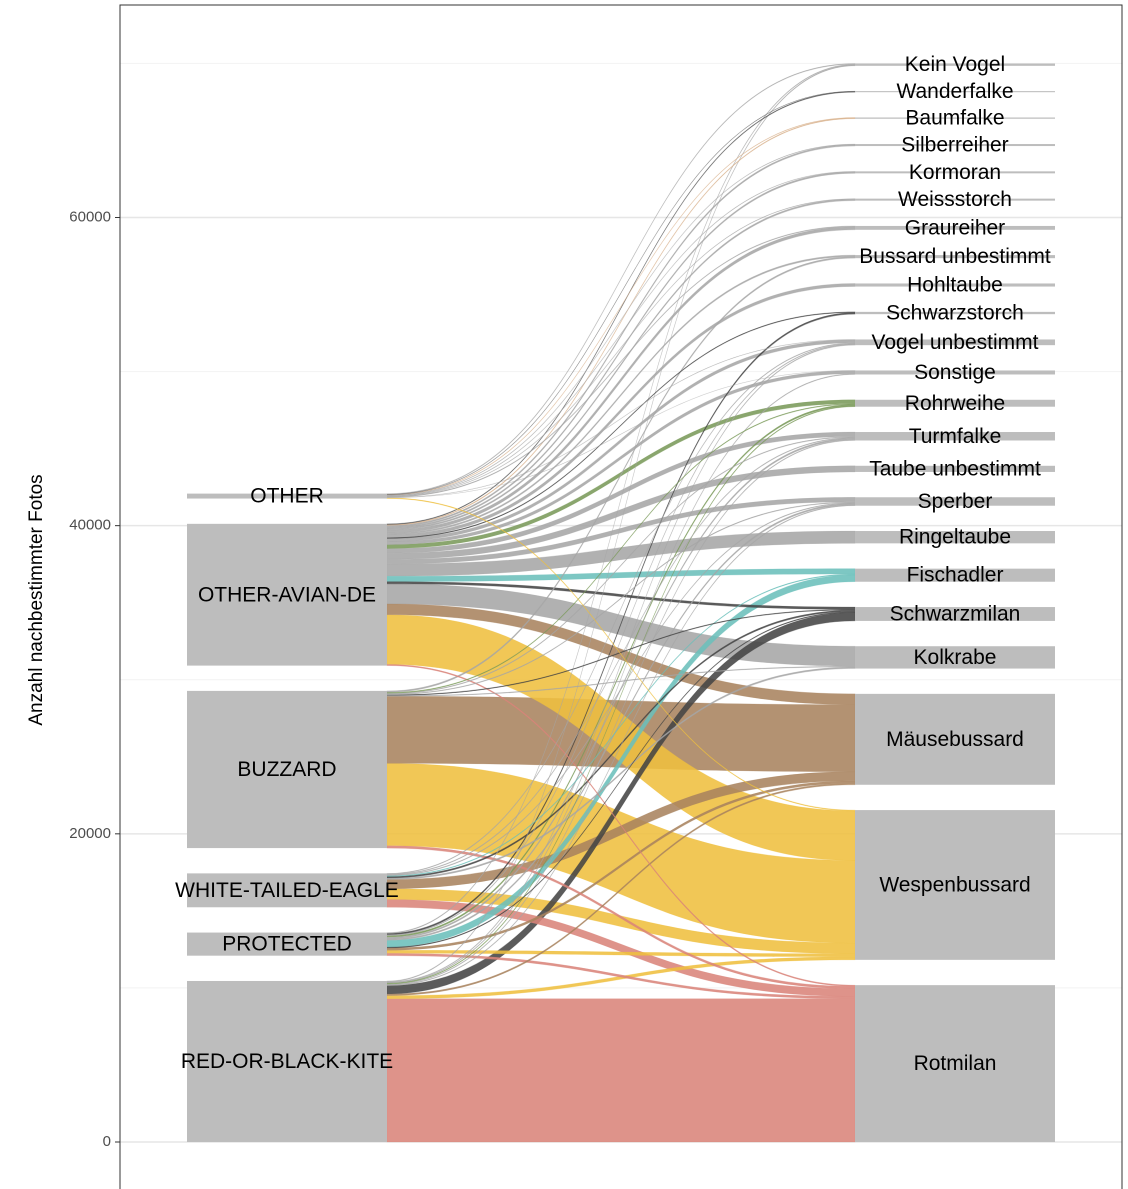 The height and width of the screenshot is (1189, 1128). I want to click on right-node-label: Mäusebussard, so click(955, 739).